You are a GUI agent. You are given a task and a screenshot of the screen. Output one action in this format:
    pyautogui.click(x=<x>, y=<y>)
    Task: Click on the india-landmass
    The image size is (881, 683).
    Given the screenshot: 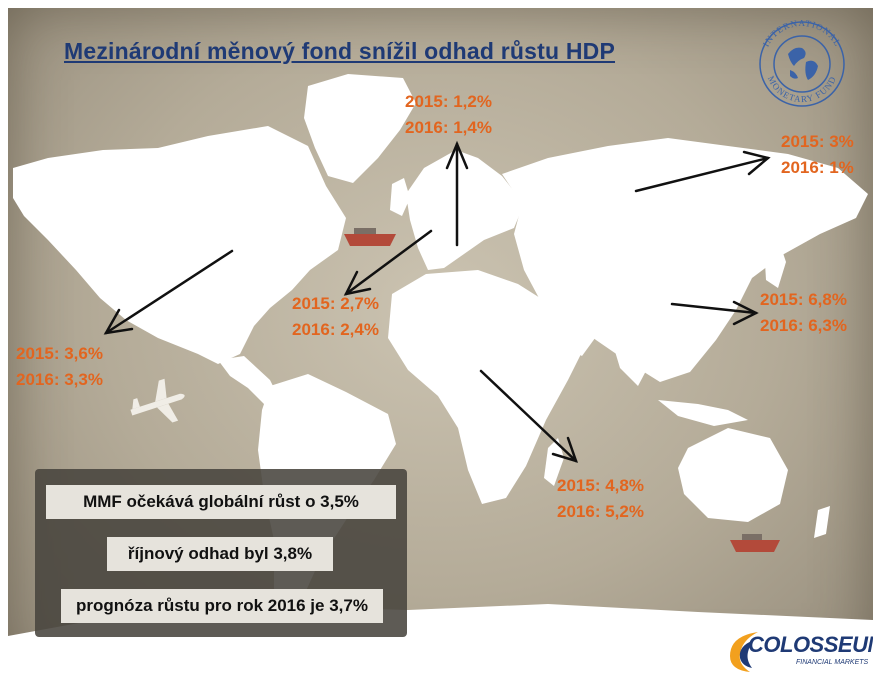 What is the action you would take?
    pyautogui.click(x=632, y=355)
    